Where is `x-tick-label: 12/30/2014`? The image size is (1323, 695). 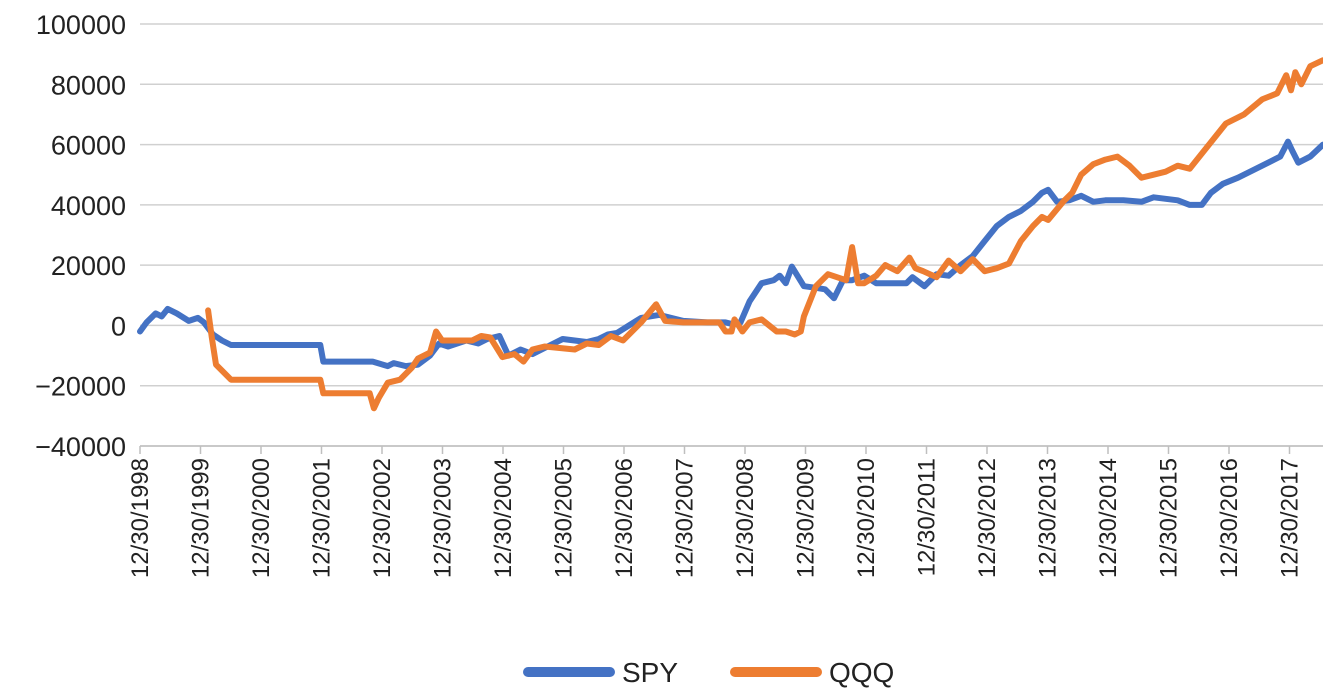
x-tick-label: 12/30/2014 is located at coordinates (1108, 518).